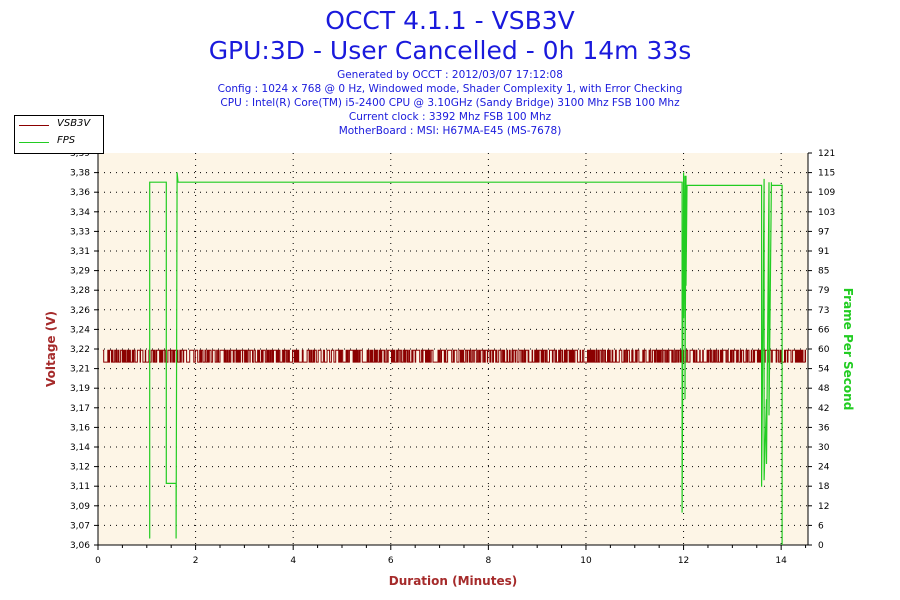 This screenshot has height=600, width=900. I want to click on legend-item-vsb3v: VSB3V, so click(61, 126).